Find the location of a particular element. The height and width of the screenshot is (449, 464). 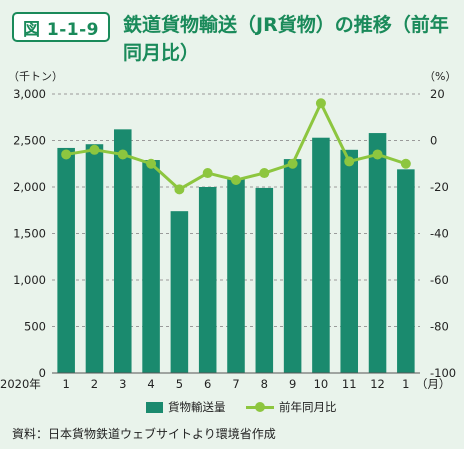

x-tick-label: 6 is located at coordinates (207, 384).